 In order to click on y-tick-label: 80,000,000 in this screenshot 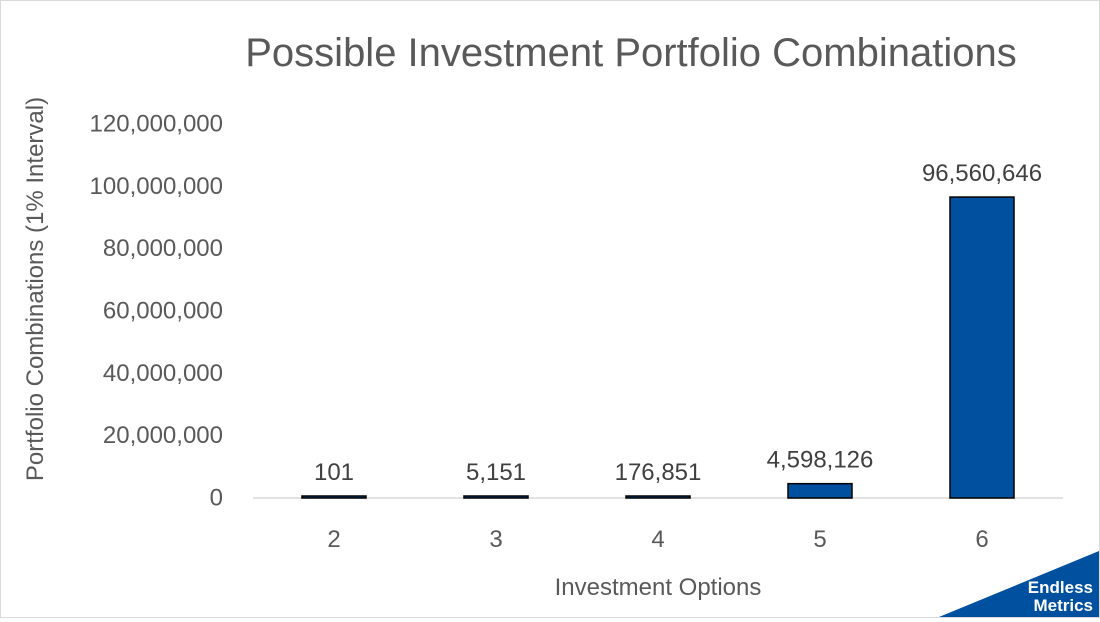, I will do `click(163, 248)`.